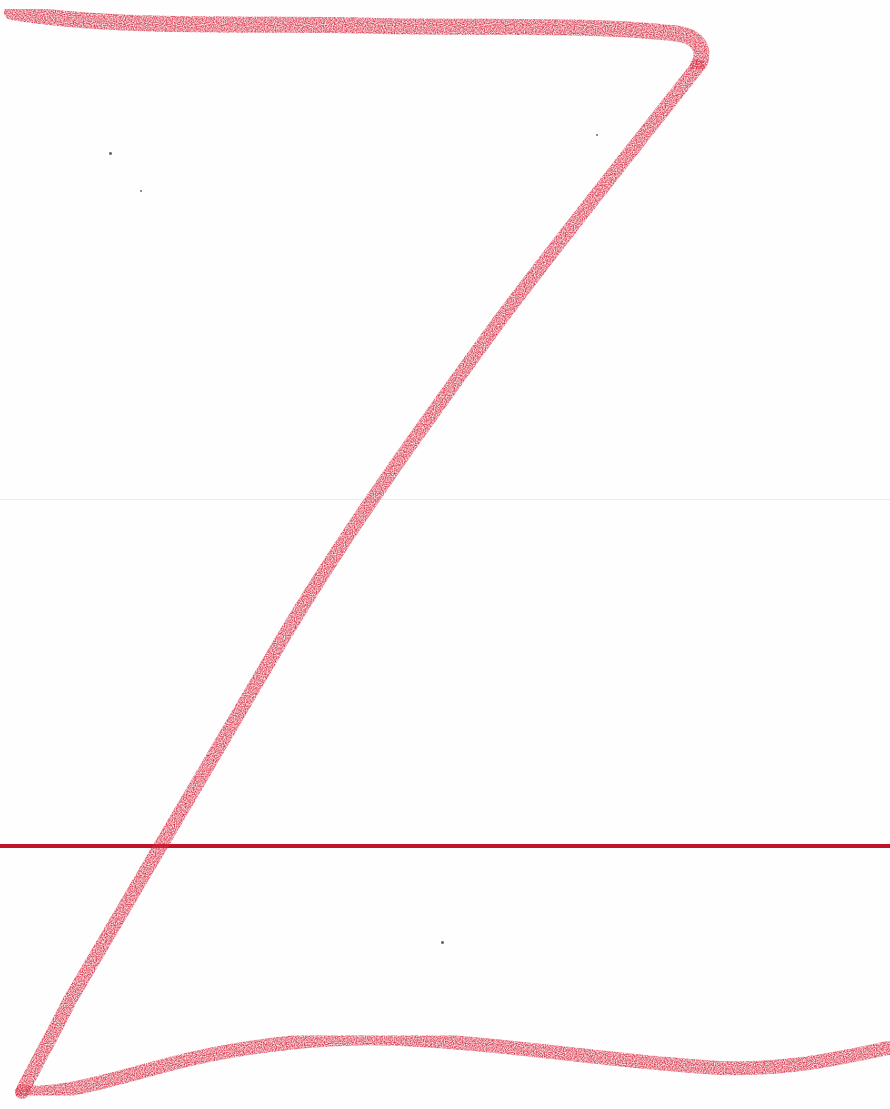 Image resolution: width=890 pixels, height=1109 pixels. I want to click on red-baseline, so click(445, 846).